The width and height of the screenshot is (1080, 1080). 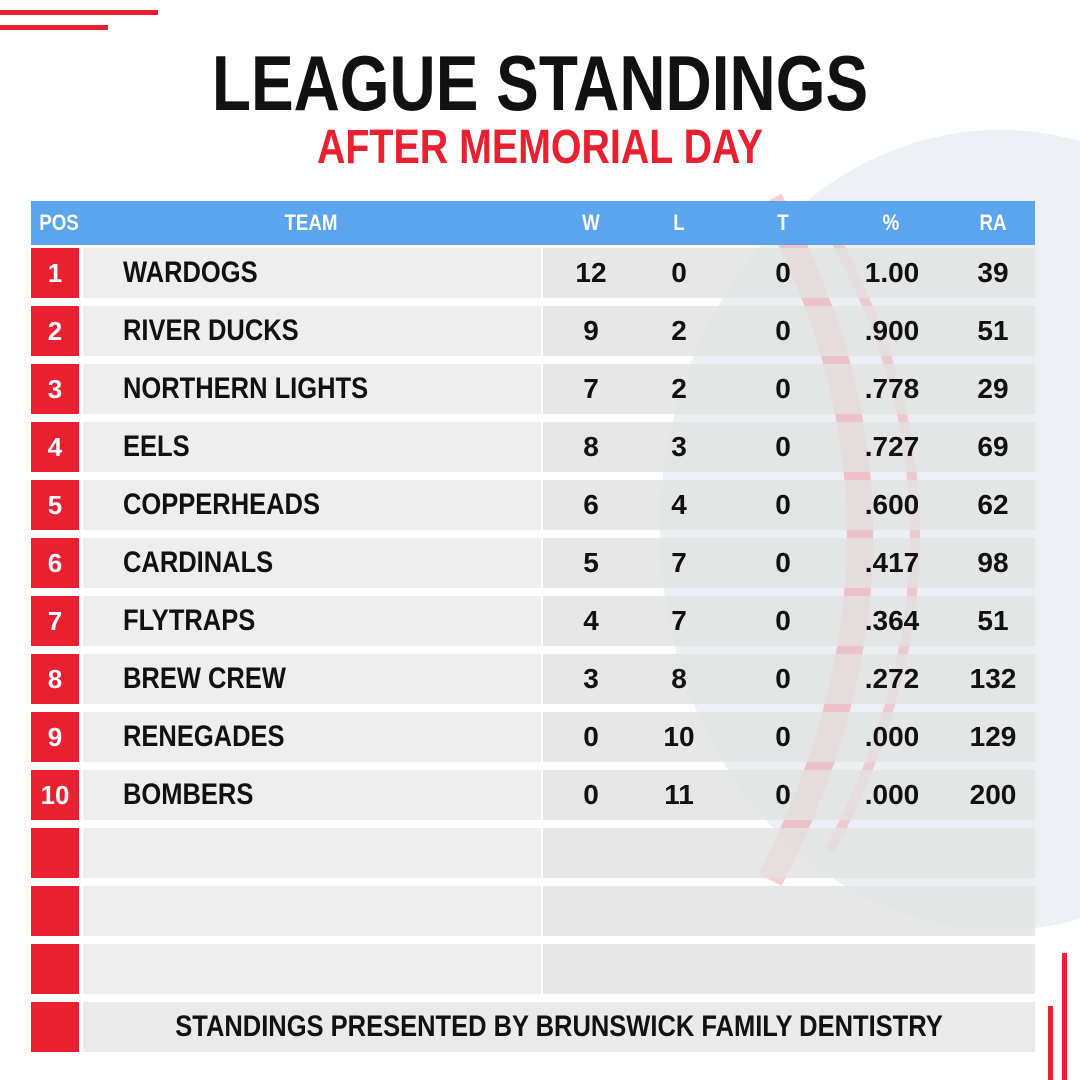 What do you see at coordinates (533, 223) in the screenshot?
I see `table-header: POS TEAM W L T % RA` at bounding box center [533, 223].